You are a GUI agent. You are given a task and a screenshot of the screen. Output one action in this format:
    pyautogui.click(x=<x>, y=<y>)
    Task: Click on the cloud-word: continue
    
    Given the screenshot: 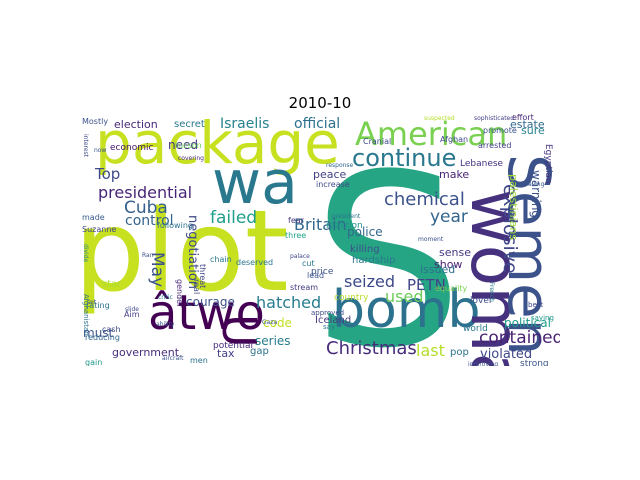 What is the action you would take?
    pyautogui.click(x=404, y=158)
    